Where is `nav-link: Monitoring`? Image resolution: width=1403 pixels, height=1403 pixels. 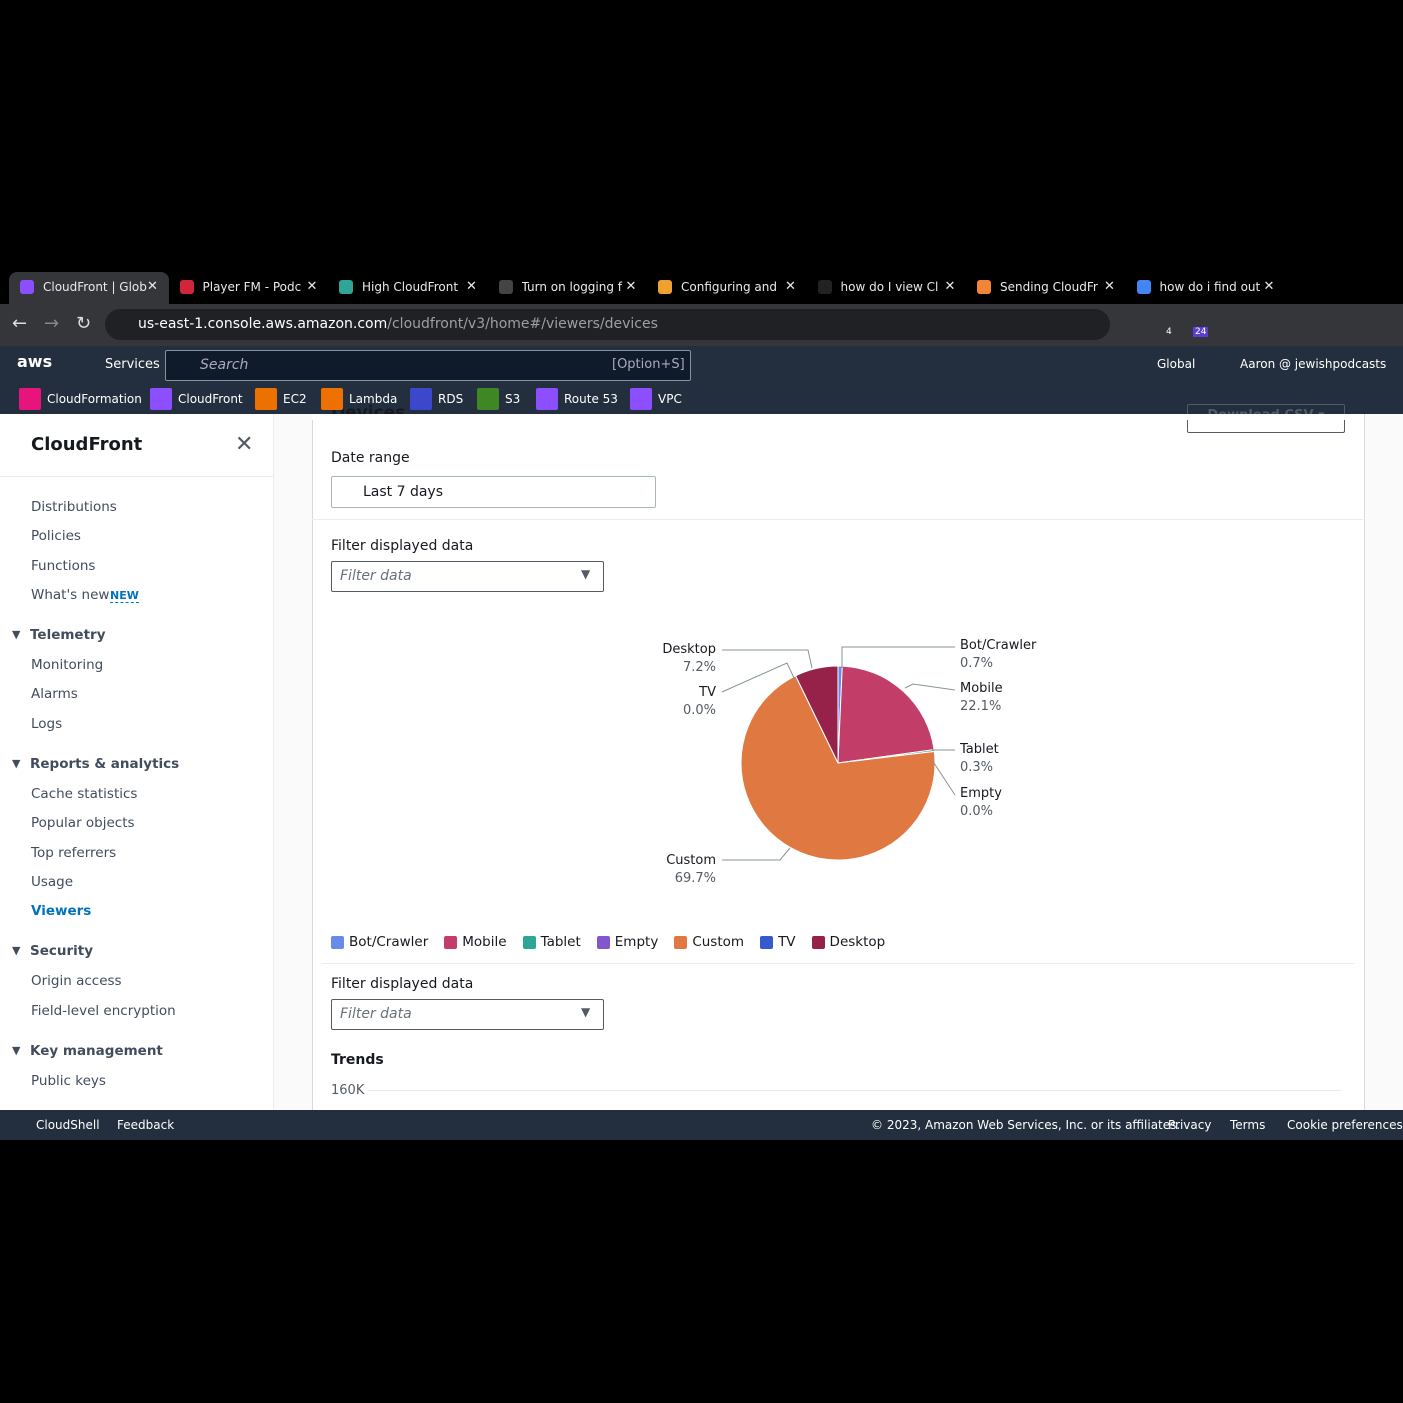 nav-link: Monitoring is located at coordinates (67, 665).